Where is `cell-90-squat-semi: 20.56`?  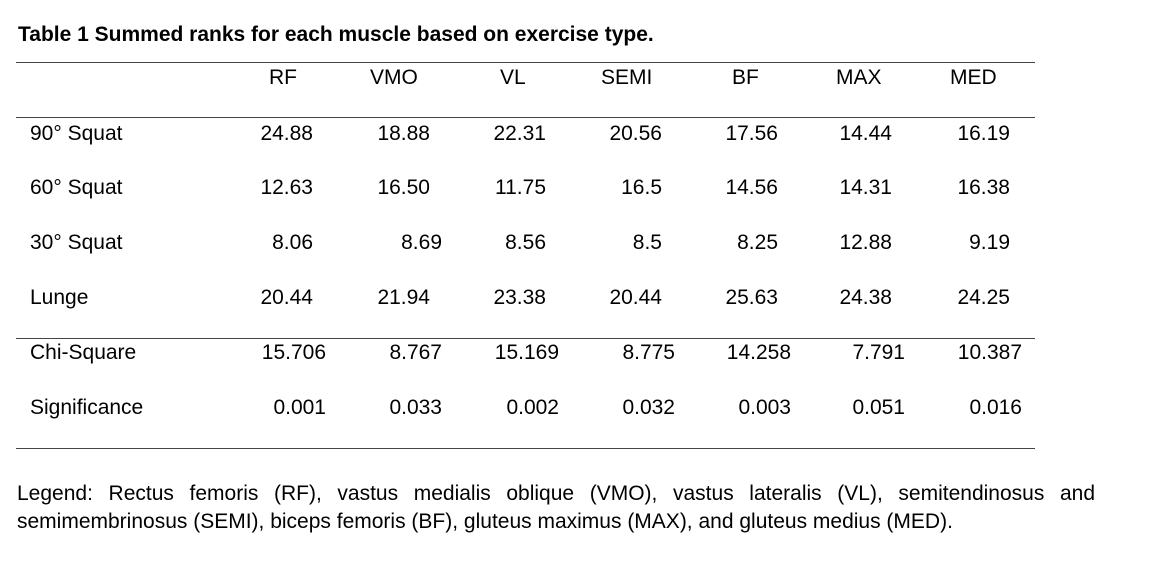 cell-90-squat-semi: 20.56 is located at coordinates (635, 133).